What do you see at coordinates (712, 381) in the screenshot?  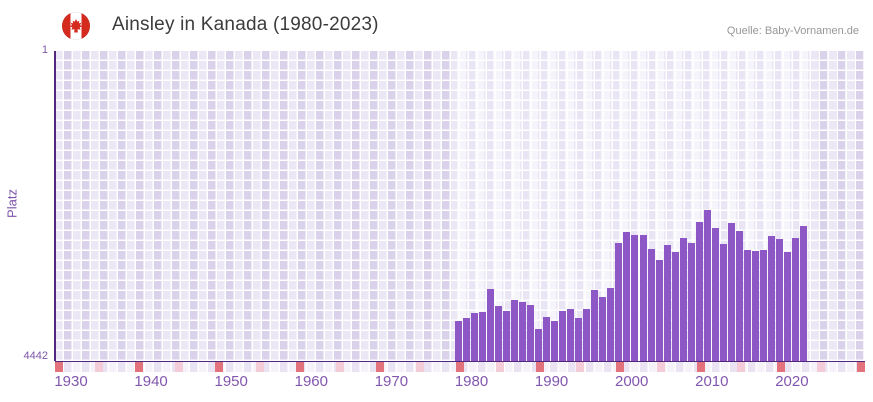 I see `x-tick-2010: 2010` at bounding box center [712, 381].